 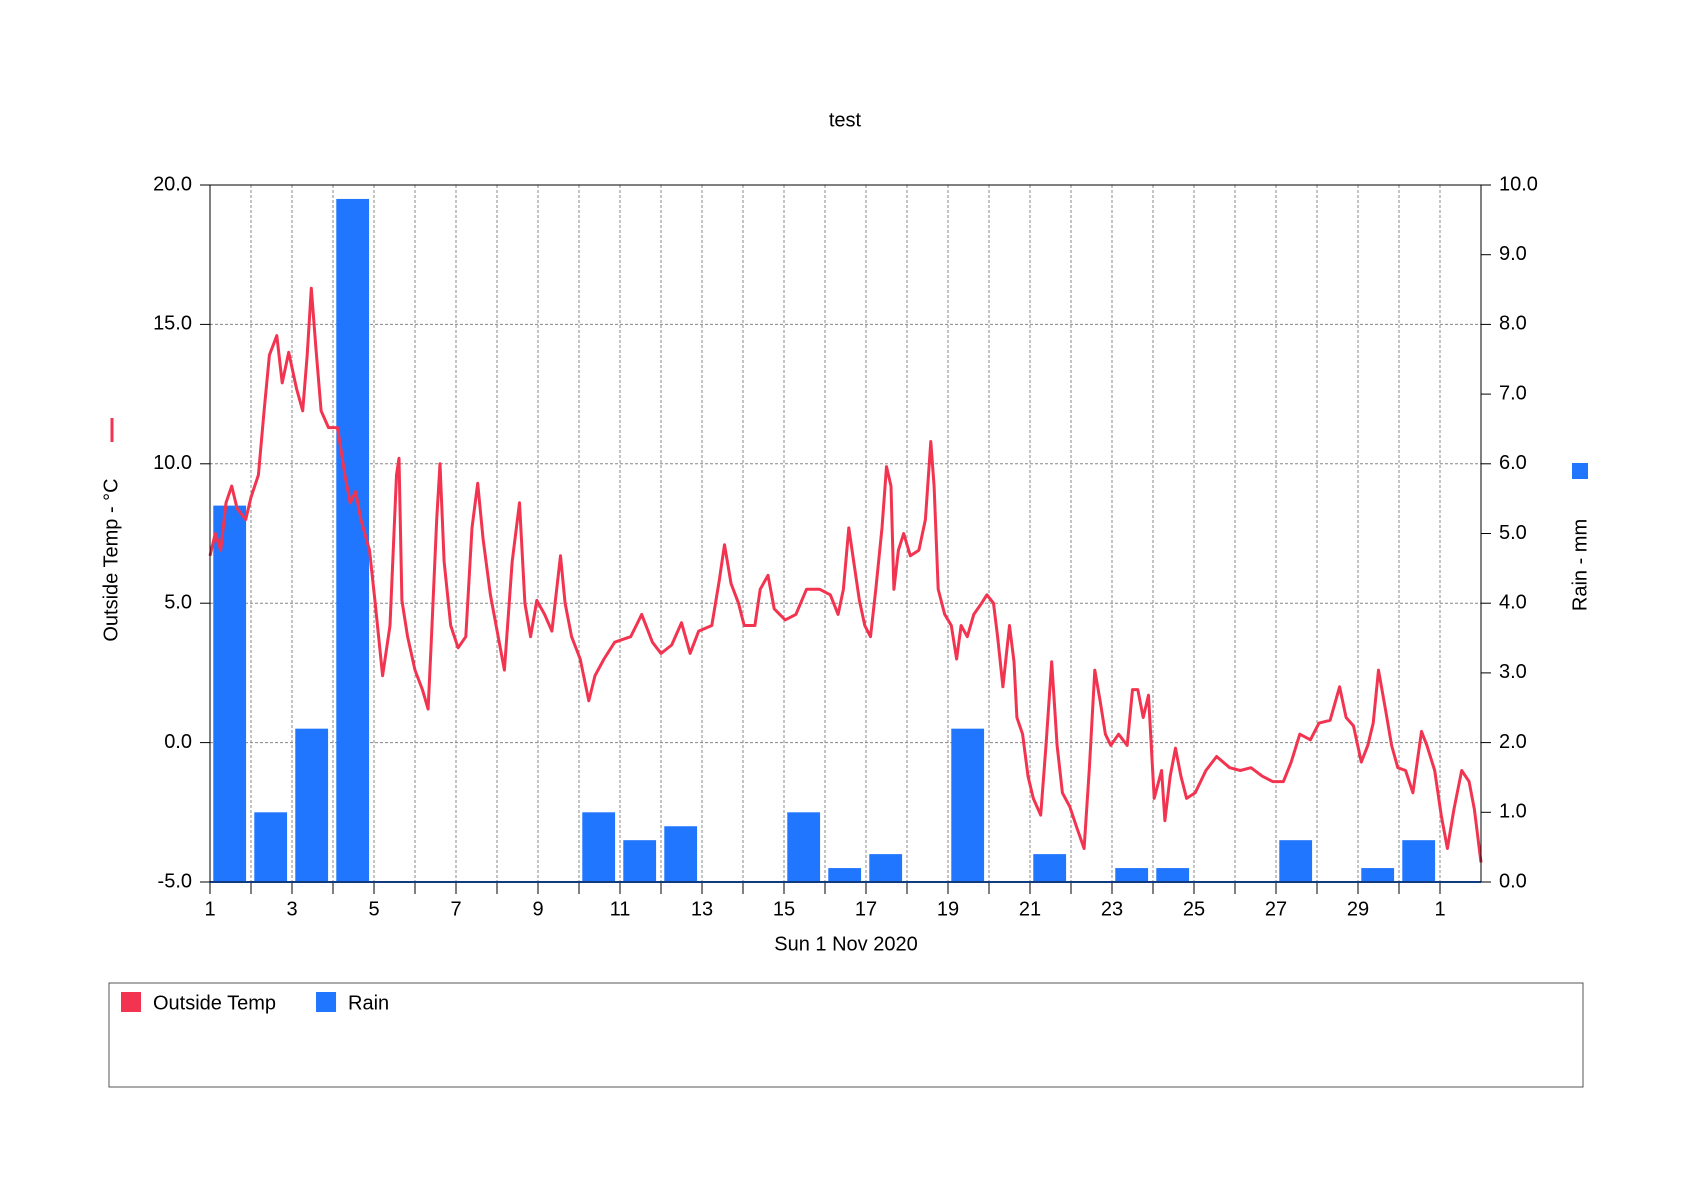 What do you see at coordinates (455, 909) in the screenshot?
I see `x-tick-label: 7` at bounding box center [455, 909].